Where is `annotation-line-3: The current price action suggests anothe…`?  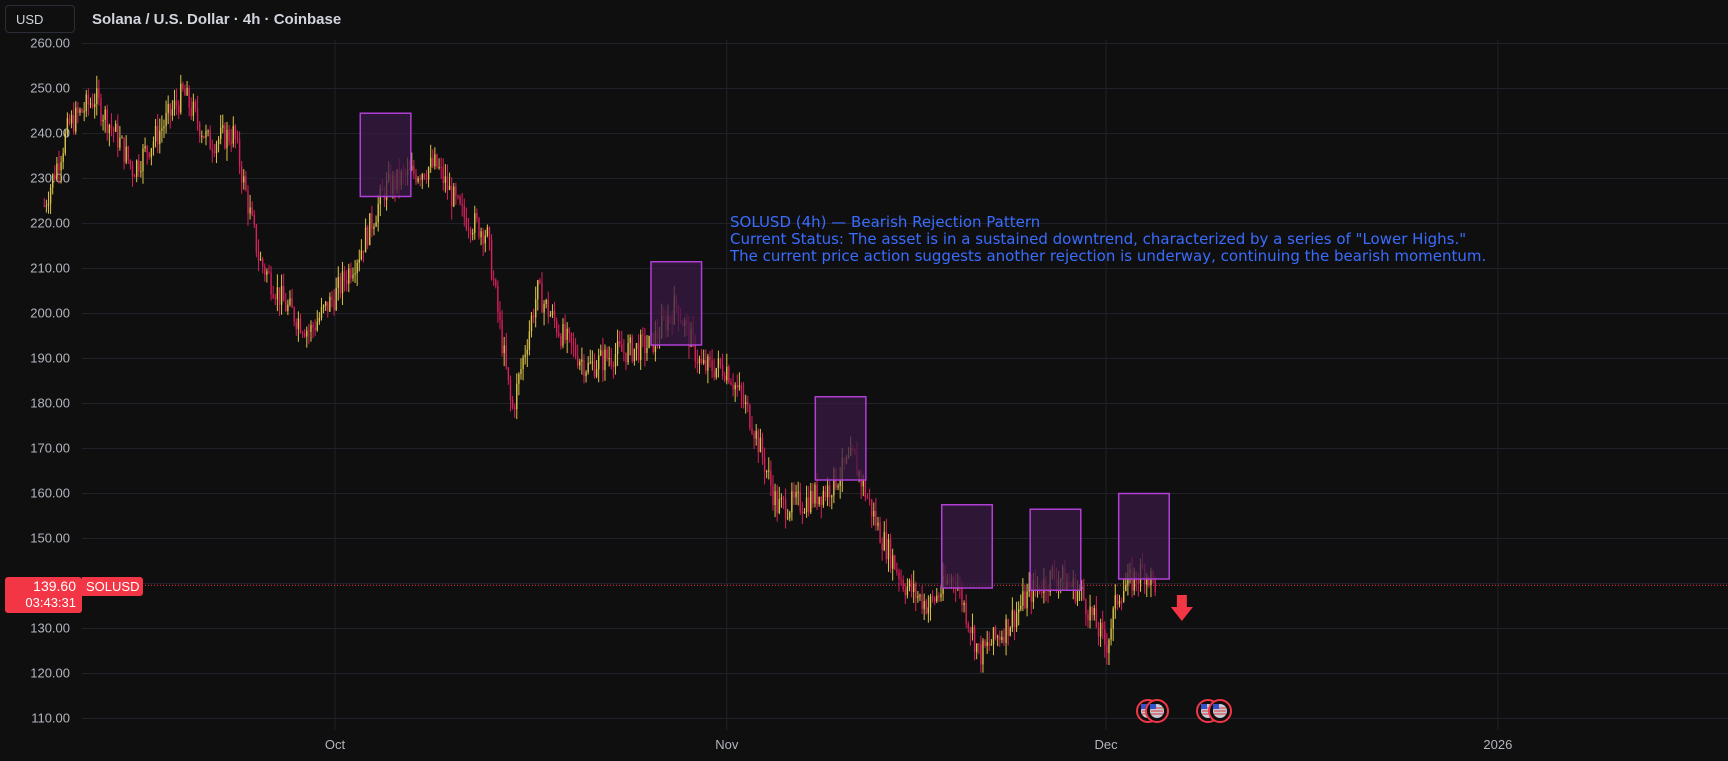 annotation-line-3: The current price action suggests anothe… is located at coordinates (1108, 256).